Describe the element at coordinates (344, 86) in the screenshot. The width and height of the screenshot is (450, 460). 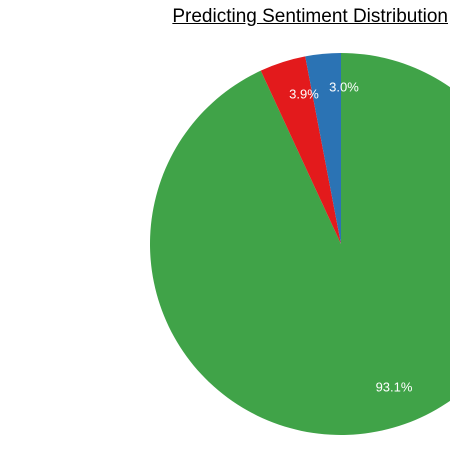
I see `slice-label-2: 3.0%` at that location.